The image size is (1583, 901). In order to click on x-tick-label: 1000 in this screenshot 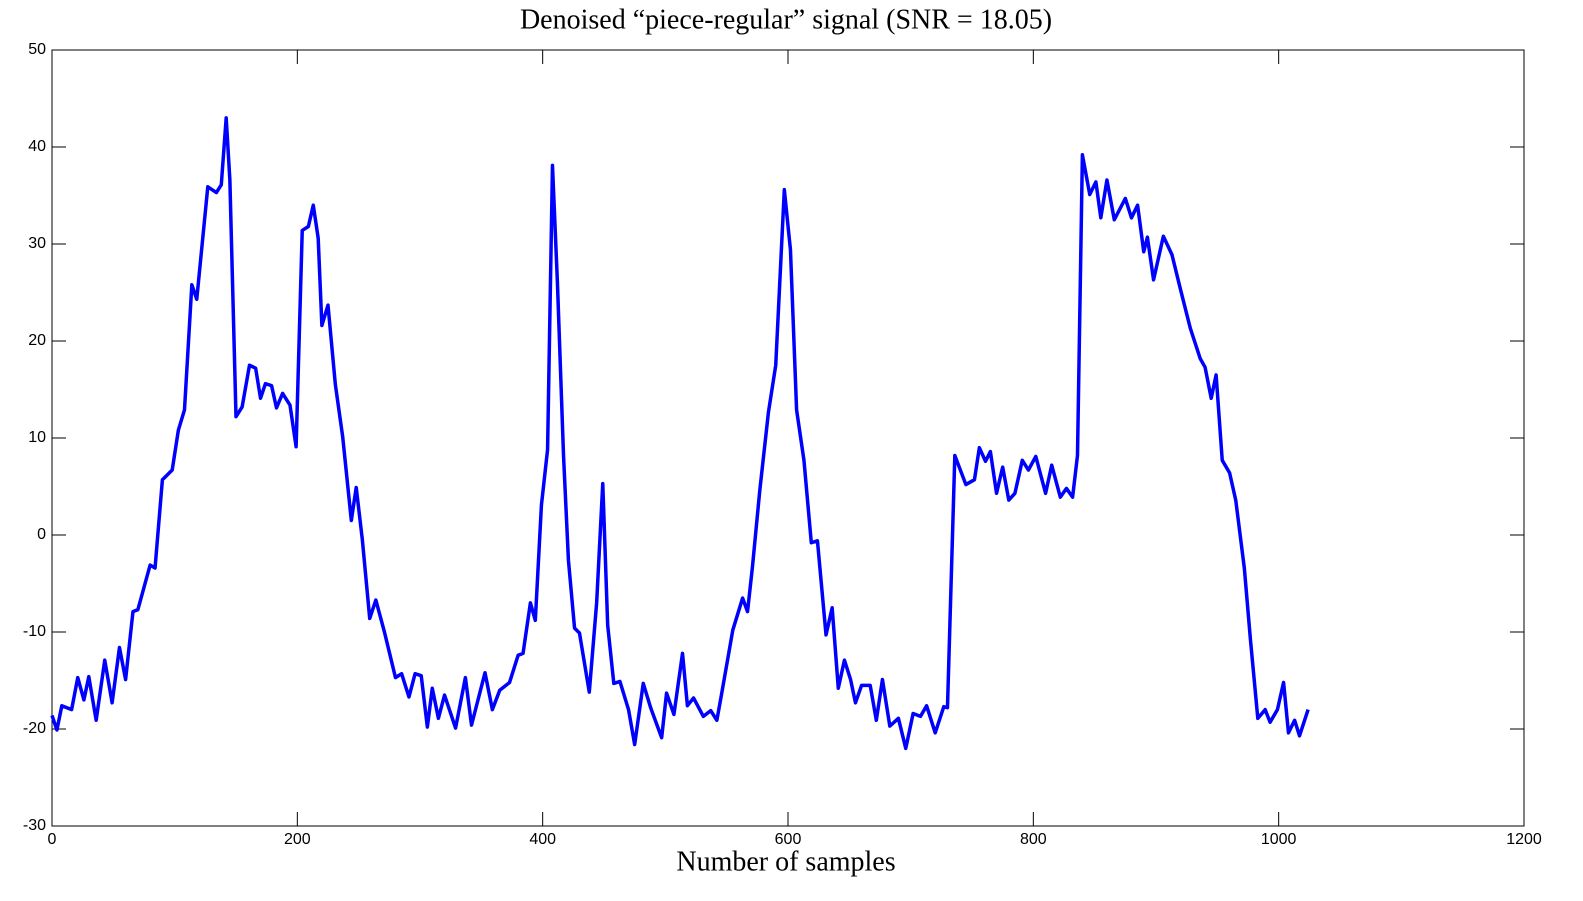, I will do `click(1279, 839)`.